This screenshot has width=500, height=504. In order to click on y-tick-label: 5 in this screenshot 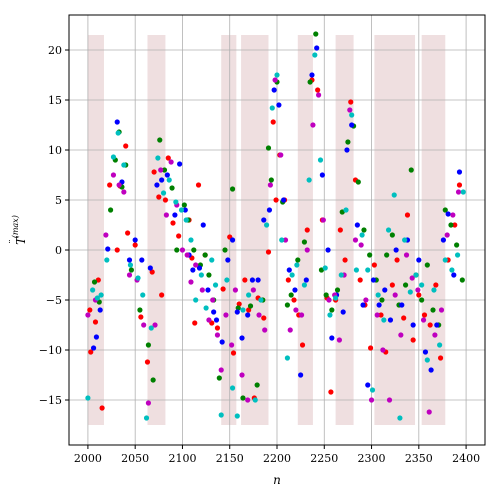, I will do `click(58, 200)`.